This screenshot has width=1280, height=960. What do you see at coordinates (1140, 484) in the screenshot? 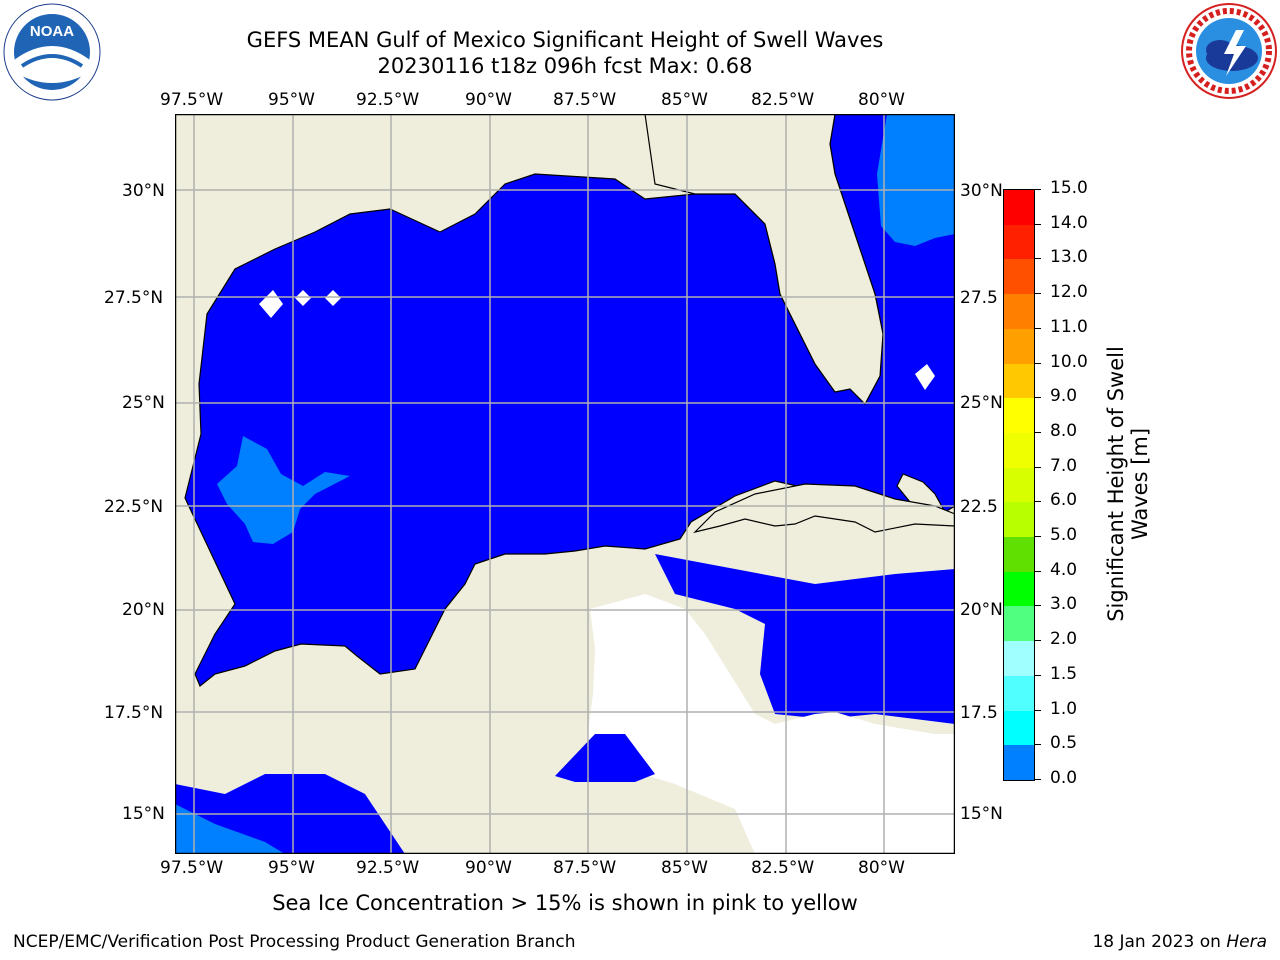
I see `colorbar-title-line2: Waves [m]` at bounding box center [1140, 484].